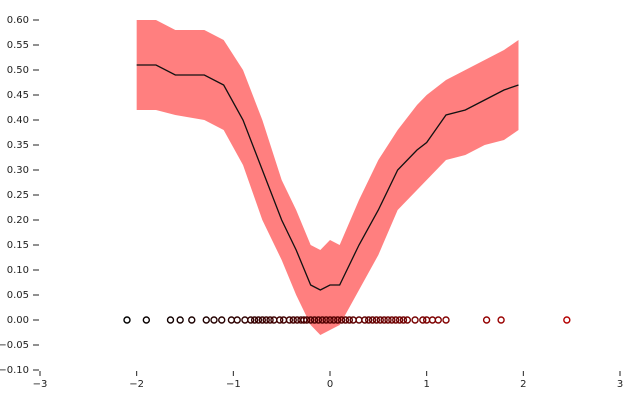 This screenshot has width=640, height=400. I want to click on x-tick-label: −2, so click(136, 384).